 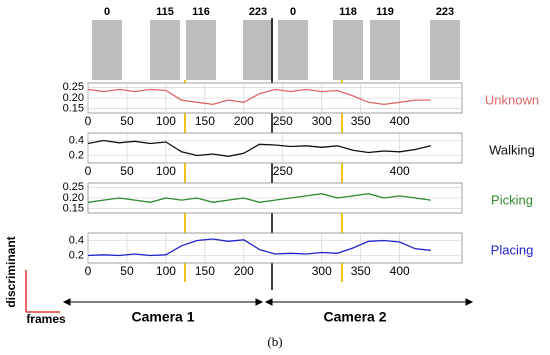 What do you see at coordinates (162, 317) in the screenshot?
I see `camera-label: Camera 1` at bounding box center [162, 317].